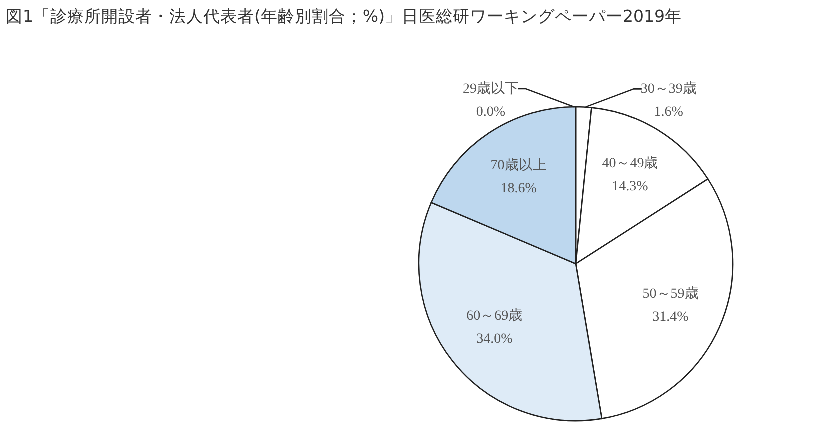 Image resolution: width=836 pixels, height=424 pixels. What do you see at coordinates (518, 166) in the screenshot?
I see `slice-label: 70歳以上` at bounding box center [518, 166].